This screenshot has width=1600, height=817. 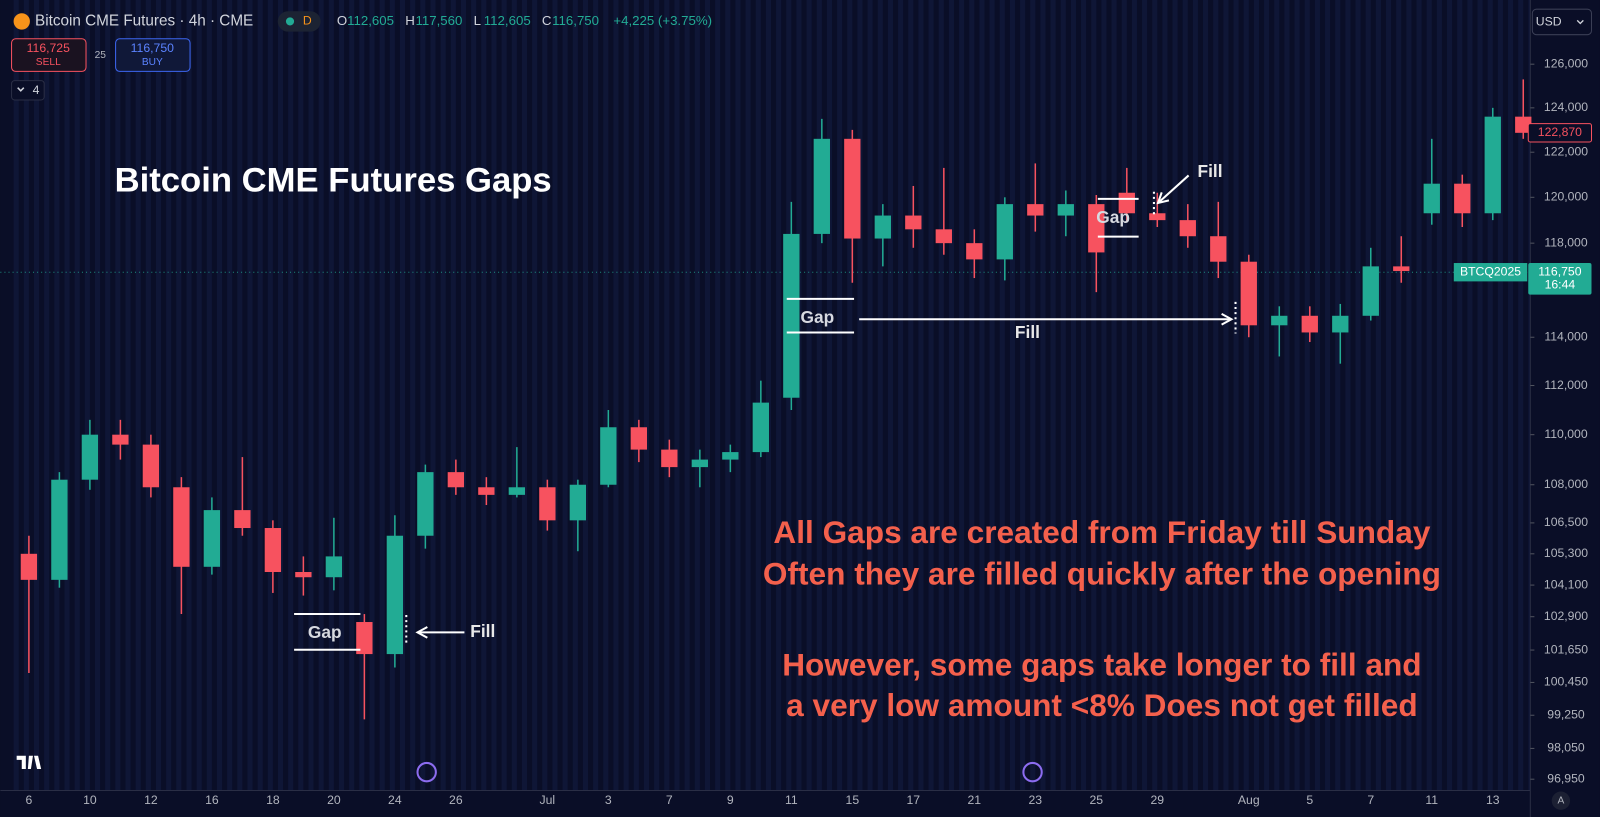 What do you see at coordinates (548, 800) in the screenshot?
I see `x-tick-label: Jul` at bounding box center [548, 800].